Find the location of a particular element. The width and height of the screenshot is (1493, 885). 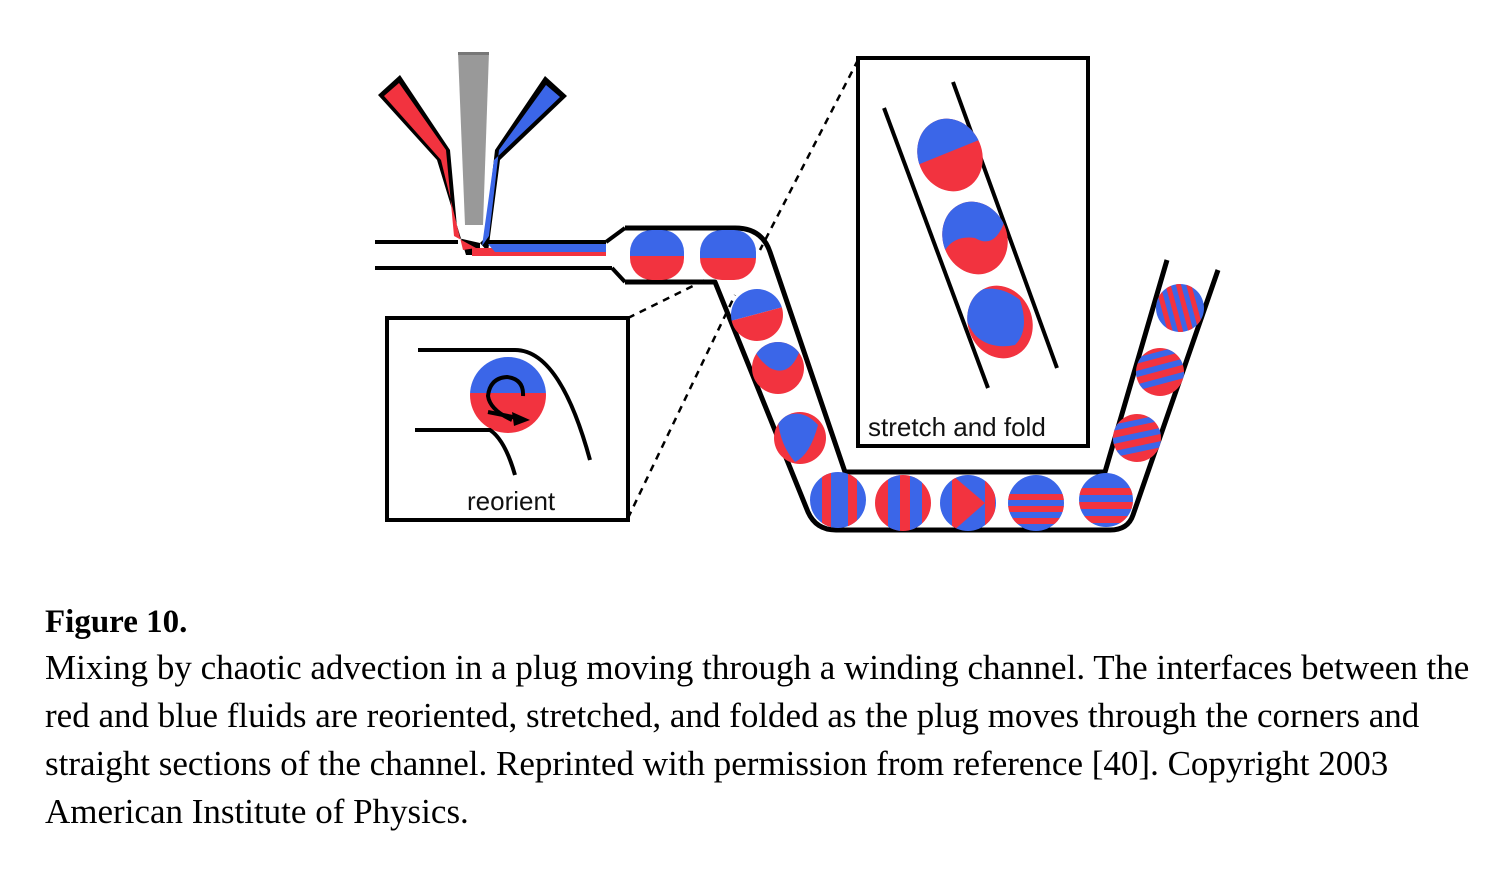

zoom-lines is located at coordinates (743, 289).